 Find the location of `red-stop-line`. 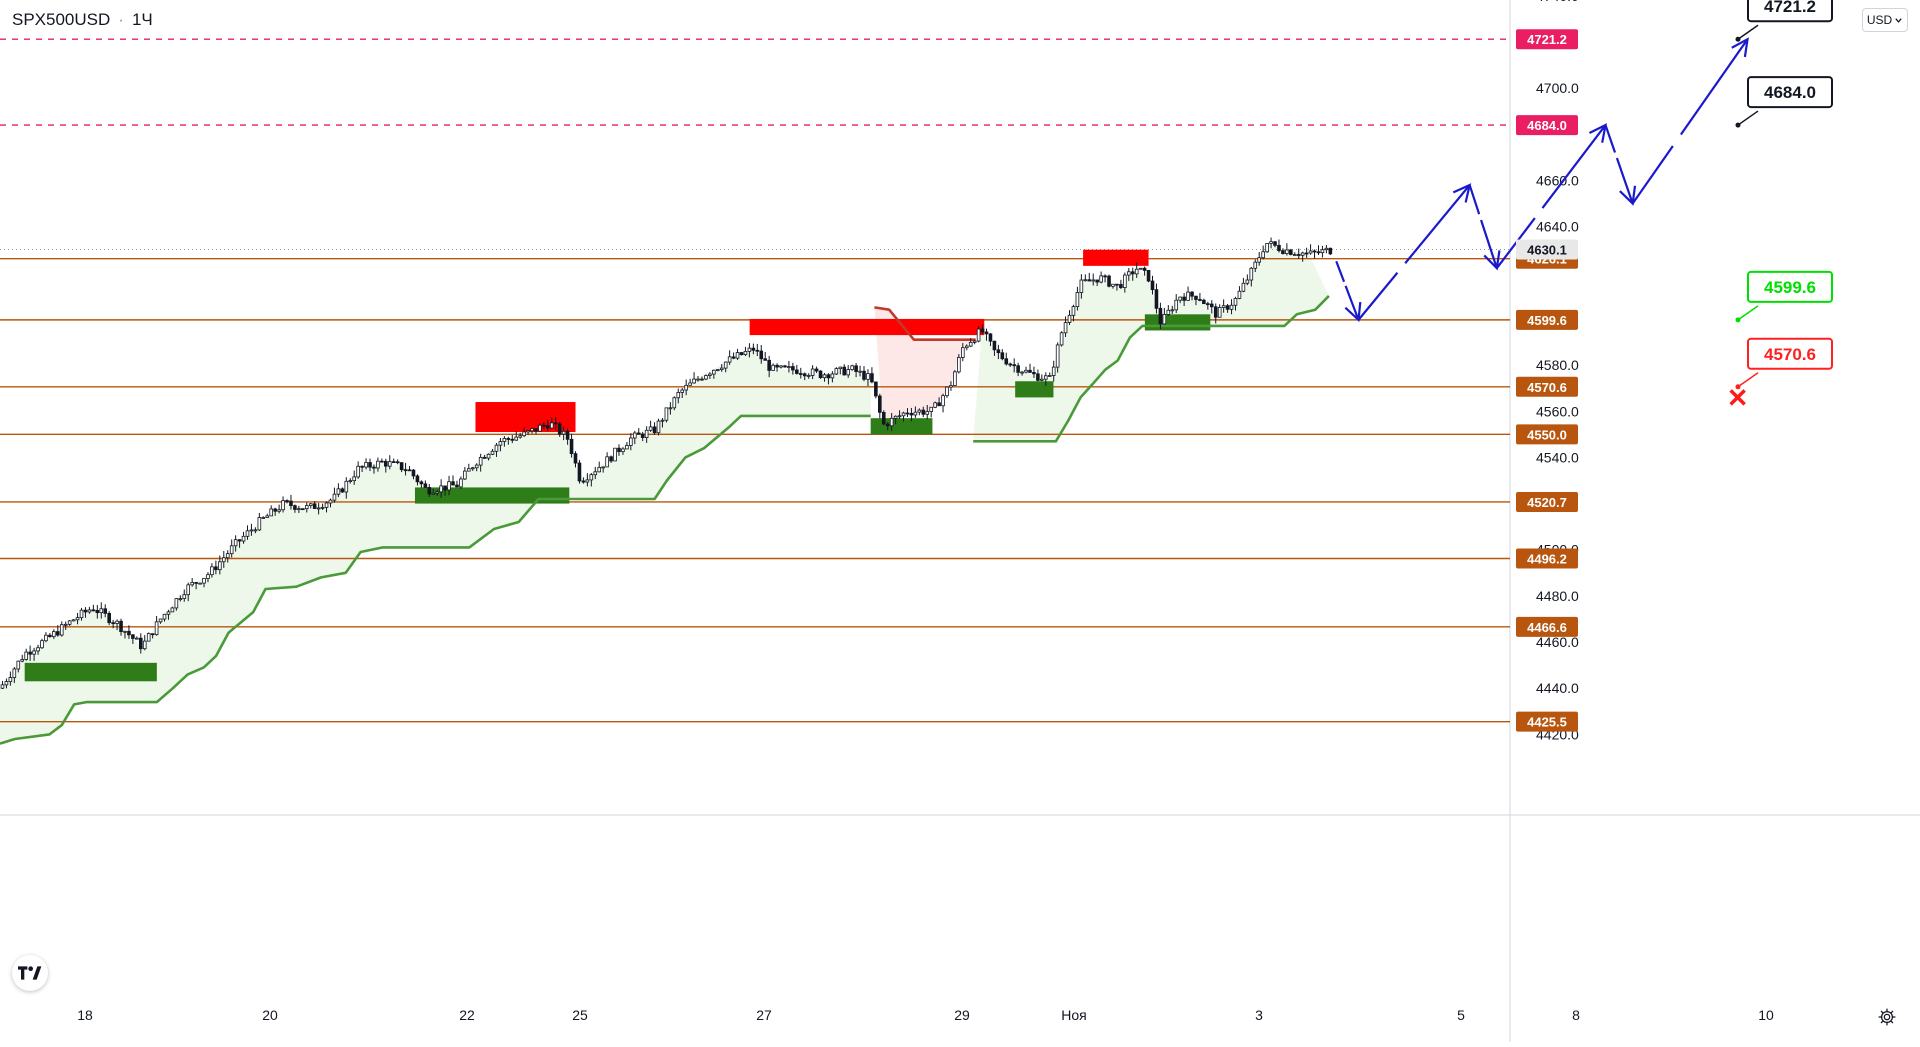

red-stop-line is located at coordinates (925, 323).